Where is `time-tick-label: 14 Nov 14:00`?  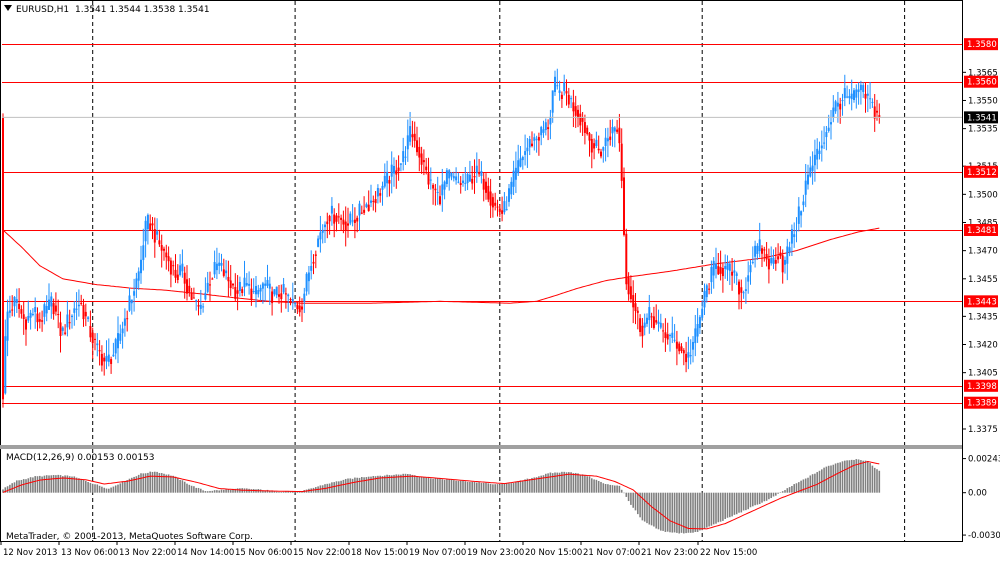 time-tick-label: 14 Nov 14:00 is located at coordinates (205, 553).